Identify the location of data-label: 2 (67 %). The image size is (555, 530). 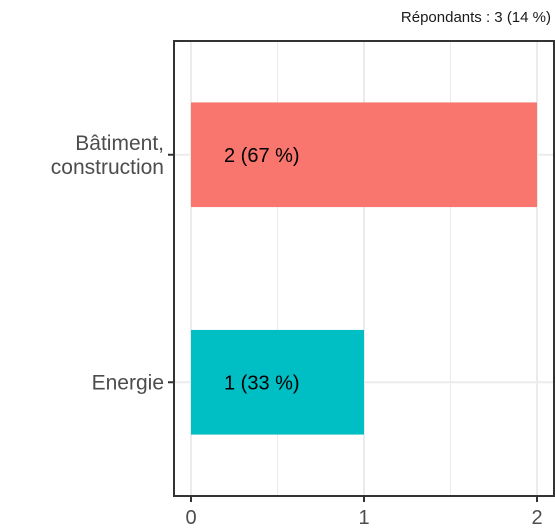
(262, 156).